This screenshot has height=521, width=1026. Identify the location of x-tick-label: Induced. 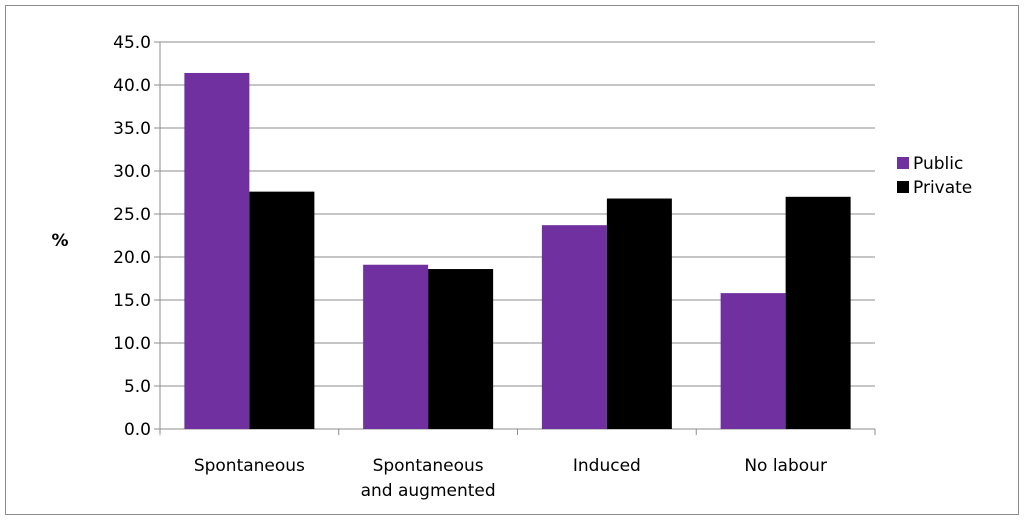
(607, 466).